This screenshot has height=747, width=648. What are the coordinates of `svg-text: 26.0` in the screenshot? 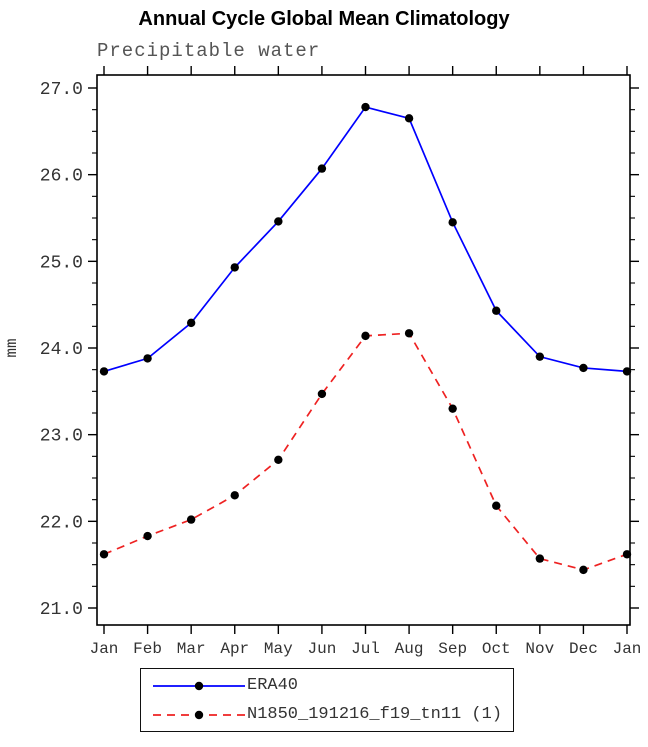 It's located at (61, 177).